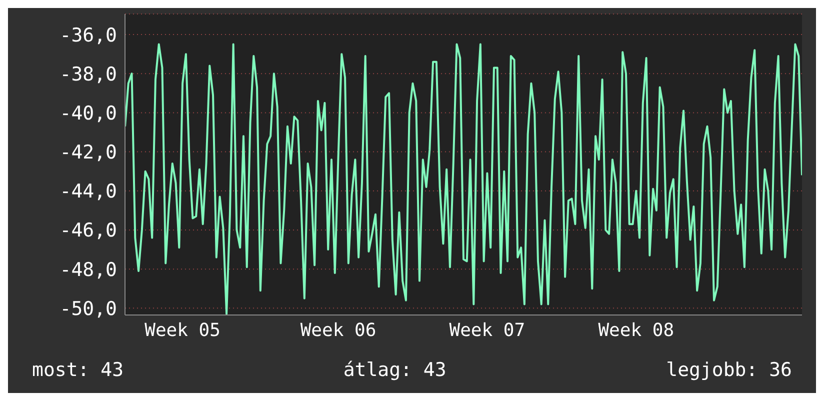 This screenshot has height=402, width=824. I want to click on y-tick-label: -50,0, so click(88, 309).